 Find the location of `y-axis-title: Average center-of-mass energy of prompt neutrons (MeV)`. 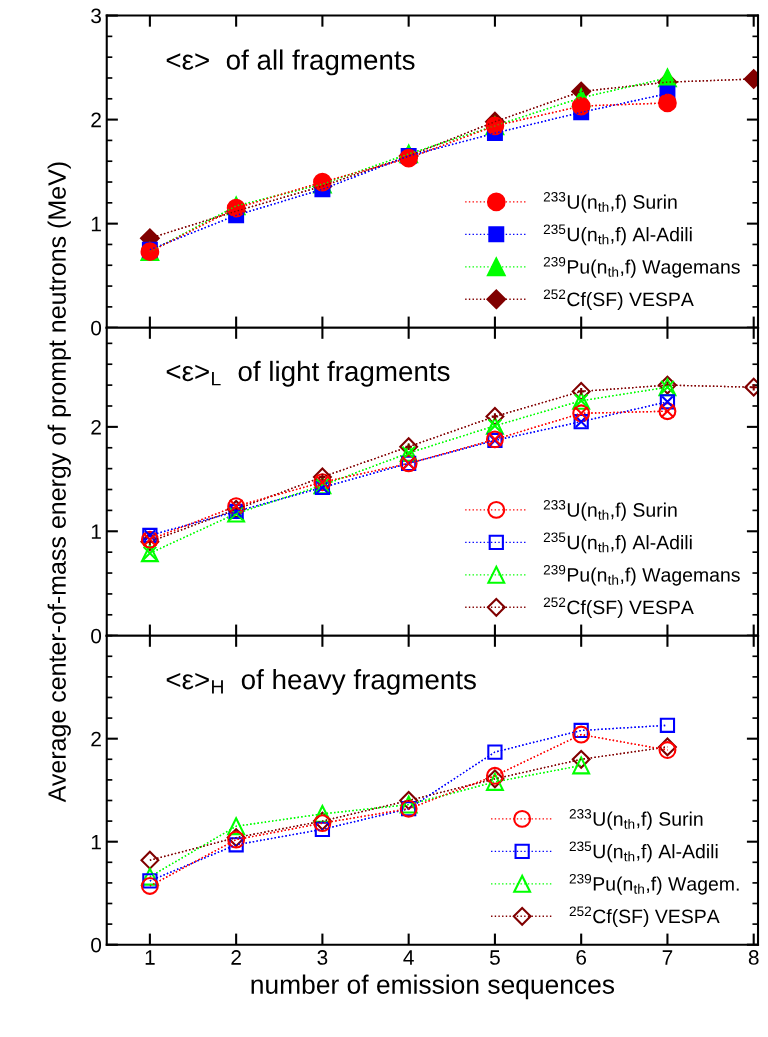

y-axis-title: Average center-of-mass energy of prompt neutrons (MeV) is located at coordinates (59, 482).